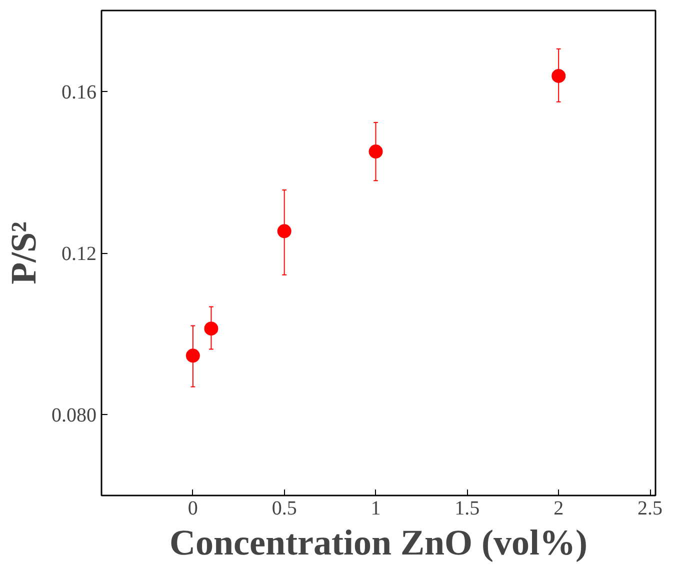 The height and width of the screenshot is (571, 691). What do you see at coordinates (24, 253) in the screenshot?
I see `y-axis-title: P/S²` at bounding box center [24, 253].